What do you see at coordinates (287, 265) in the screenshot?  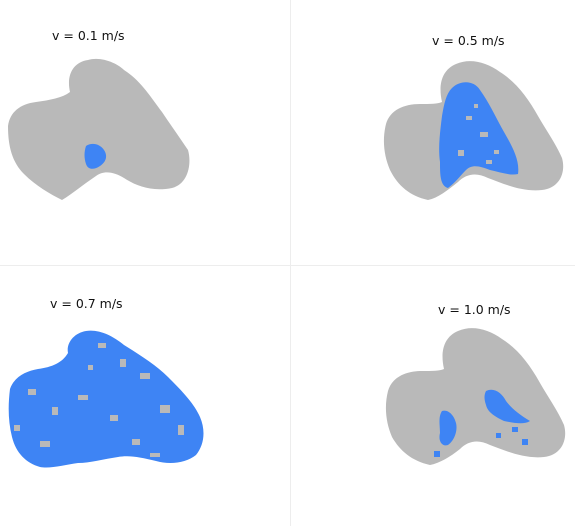 I see `horizontal-divider` at bounding box center [287, 265].